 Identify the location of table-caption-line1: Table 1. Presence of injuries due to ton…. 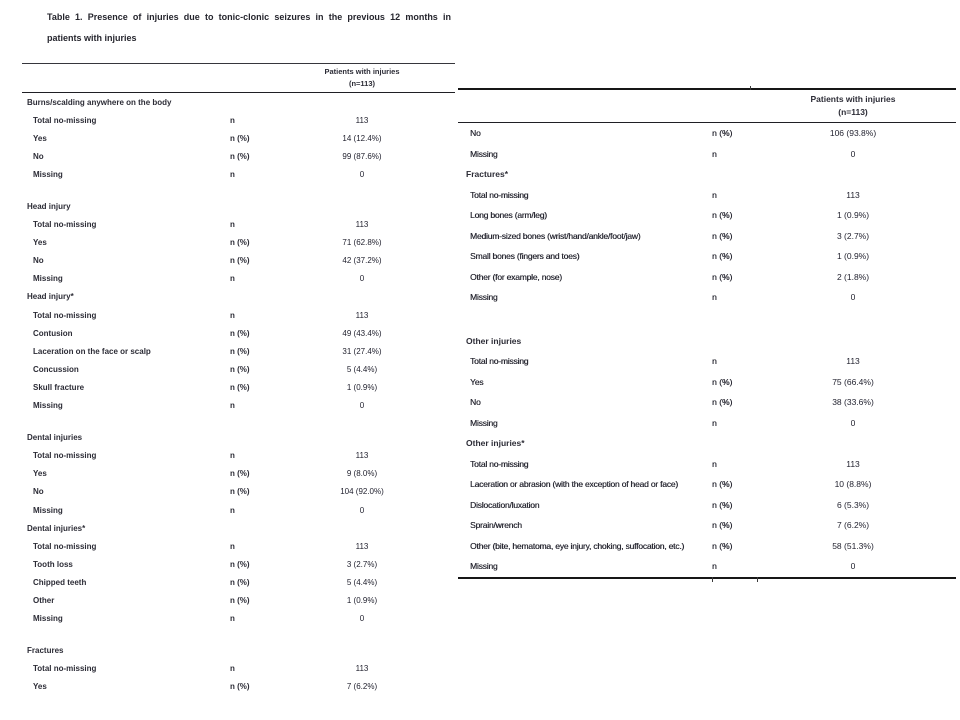
(249, 17).